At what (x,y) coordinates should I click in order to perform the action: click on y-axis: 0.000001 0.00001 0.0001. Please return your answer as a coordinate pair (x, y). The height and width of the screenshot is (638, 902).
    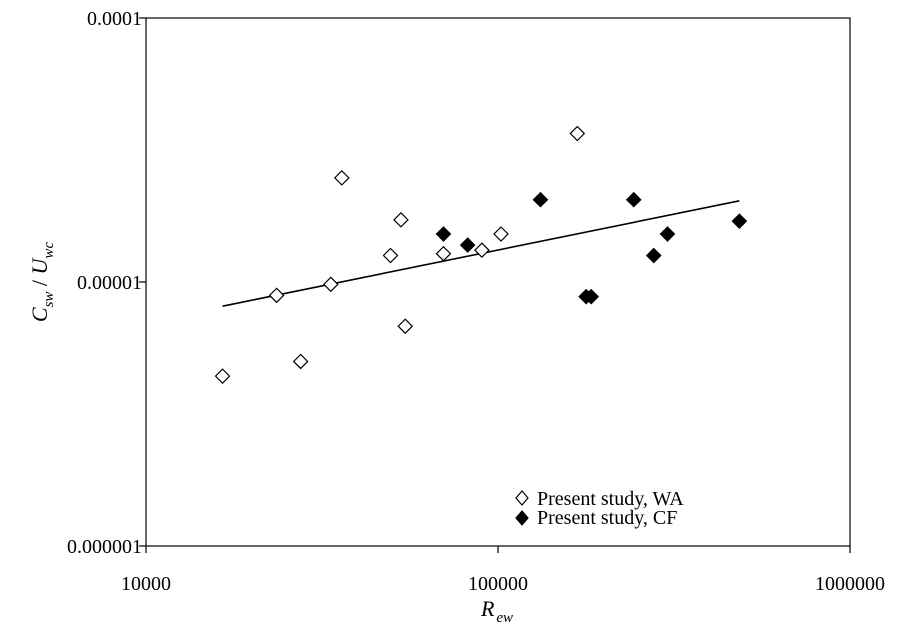
    Looking at the image, I should click on (106, 283).